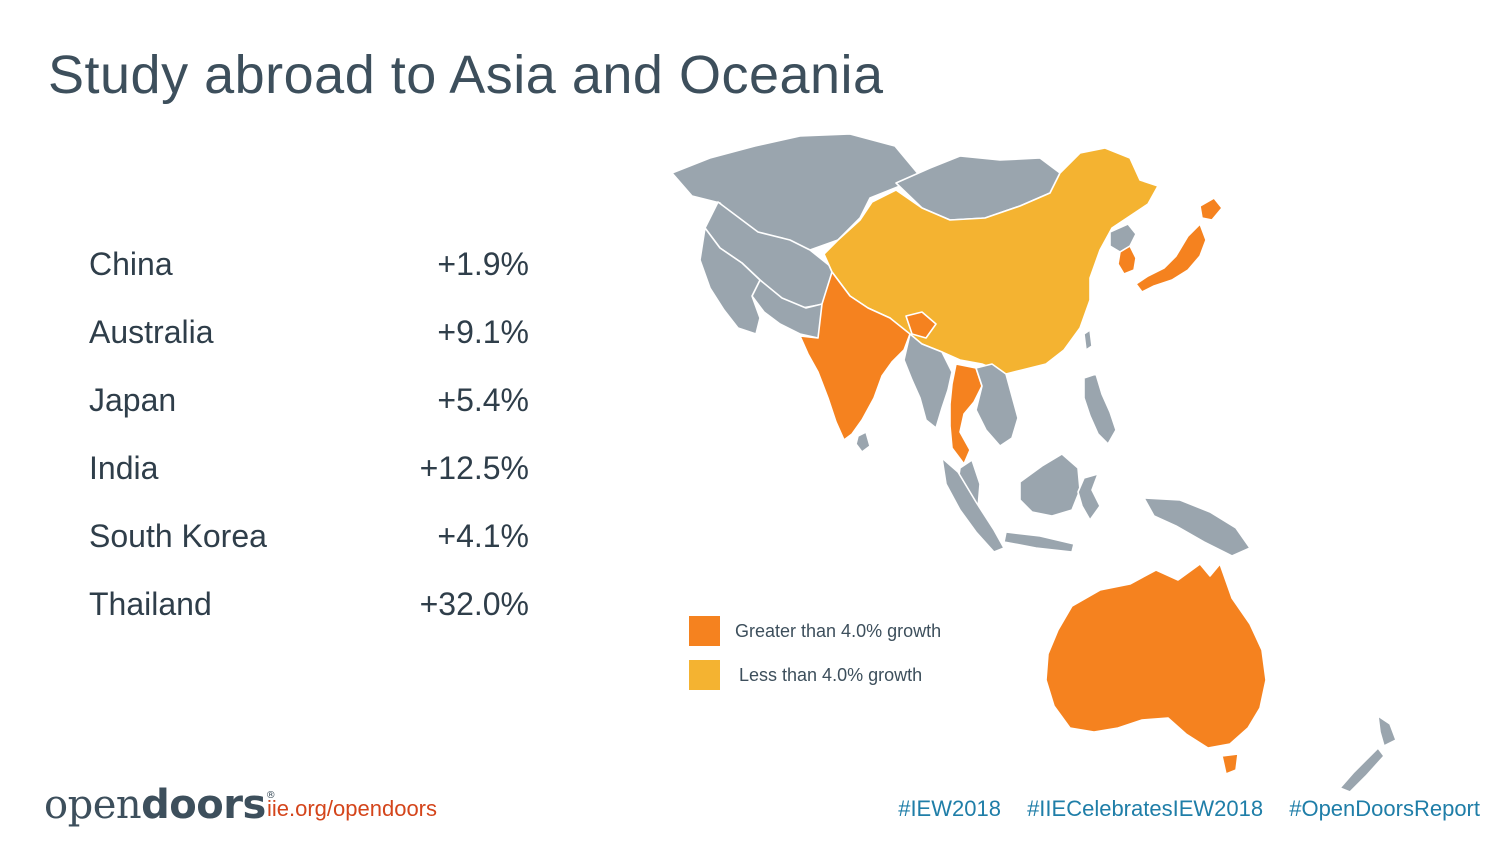 The image size is (1500, 844). I want to click on stat-row-south-korea: South Korea +4.1%, so click(309, 546).